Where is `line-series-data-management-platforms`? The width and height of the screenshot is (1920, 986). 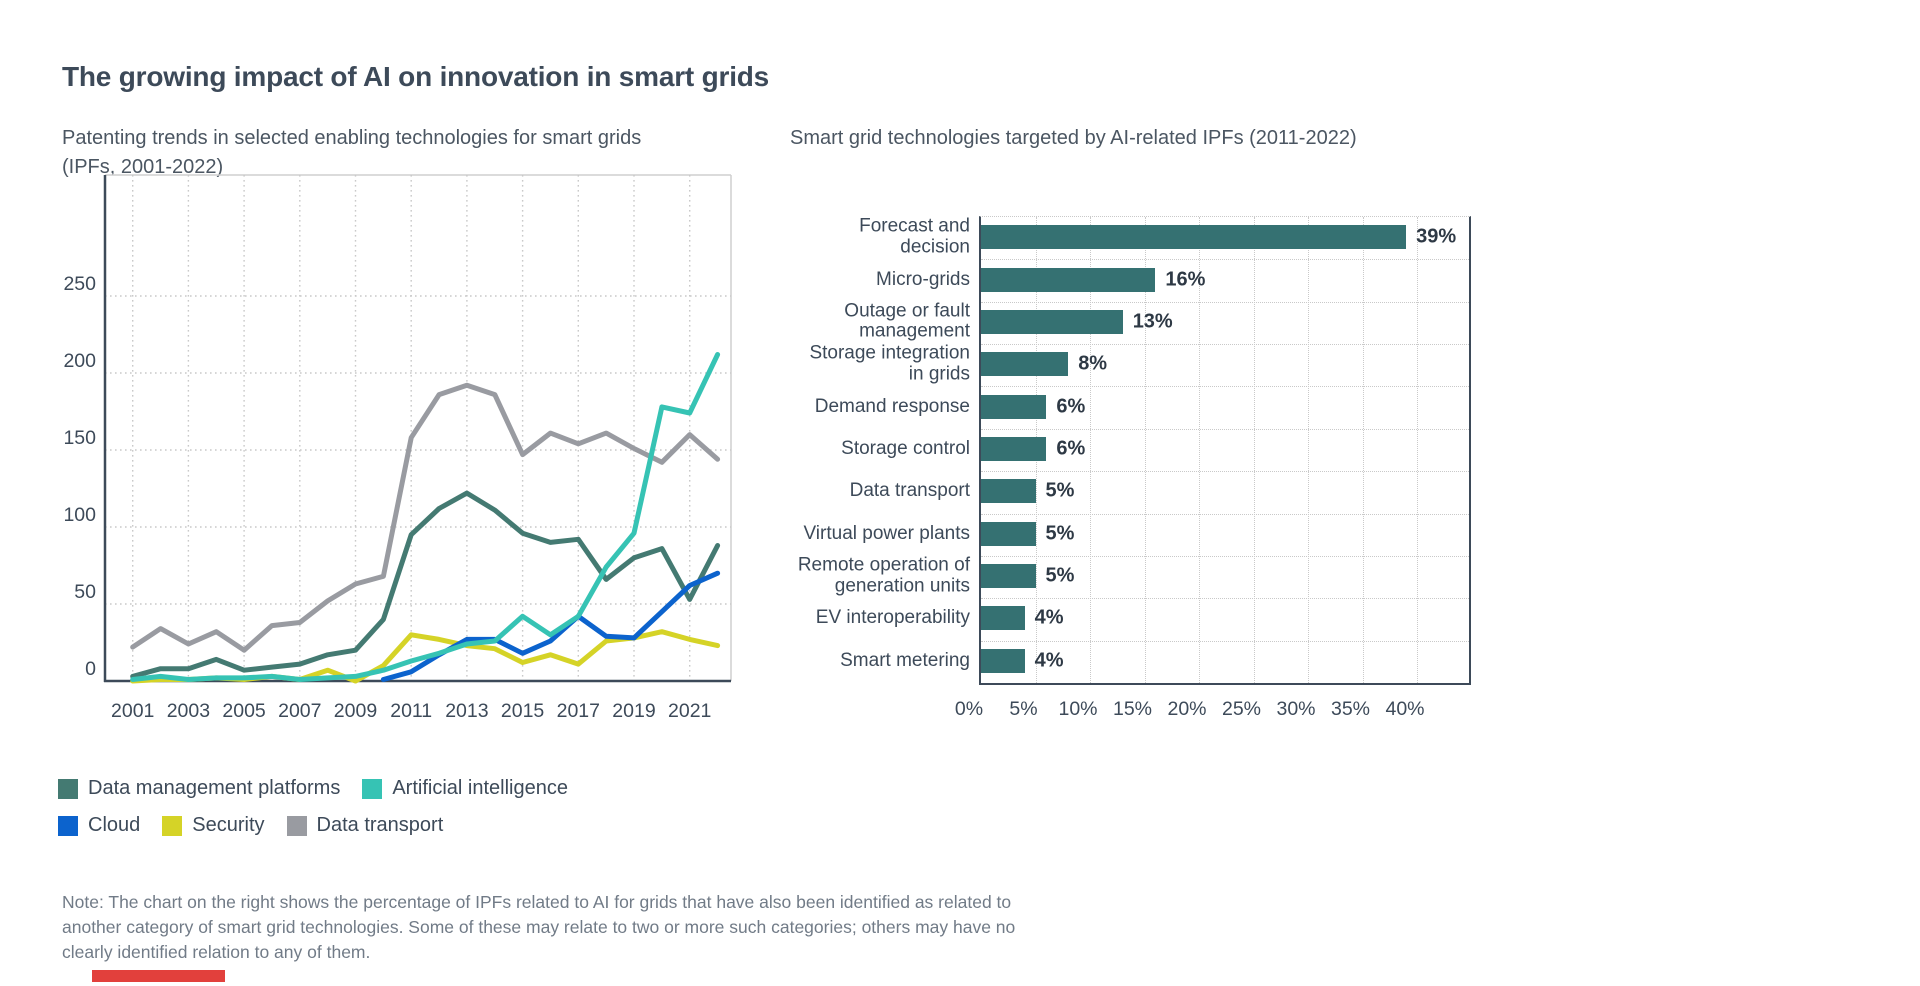
line-series-data-management-platforms is located at coordinates (425, 584).